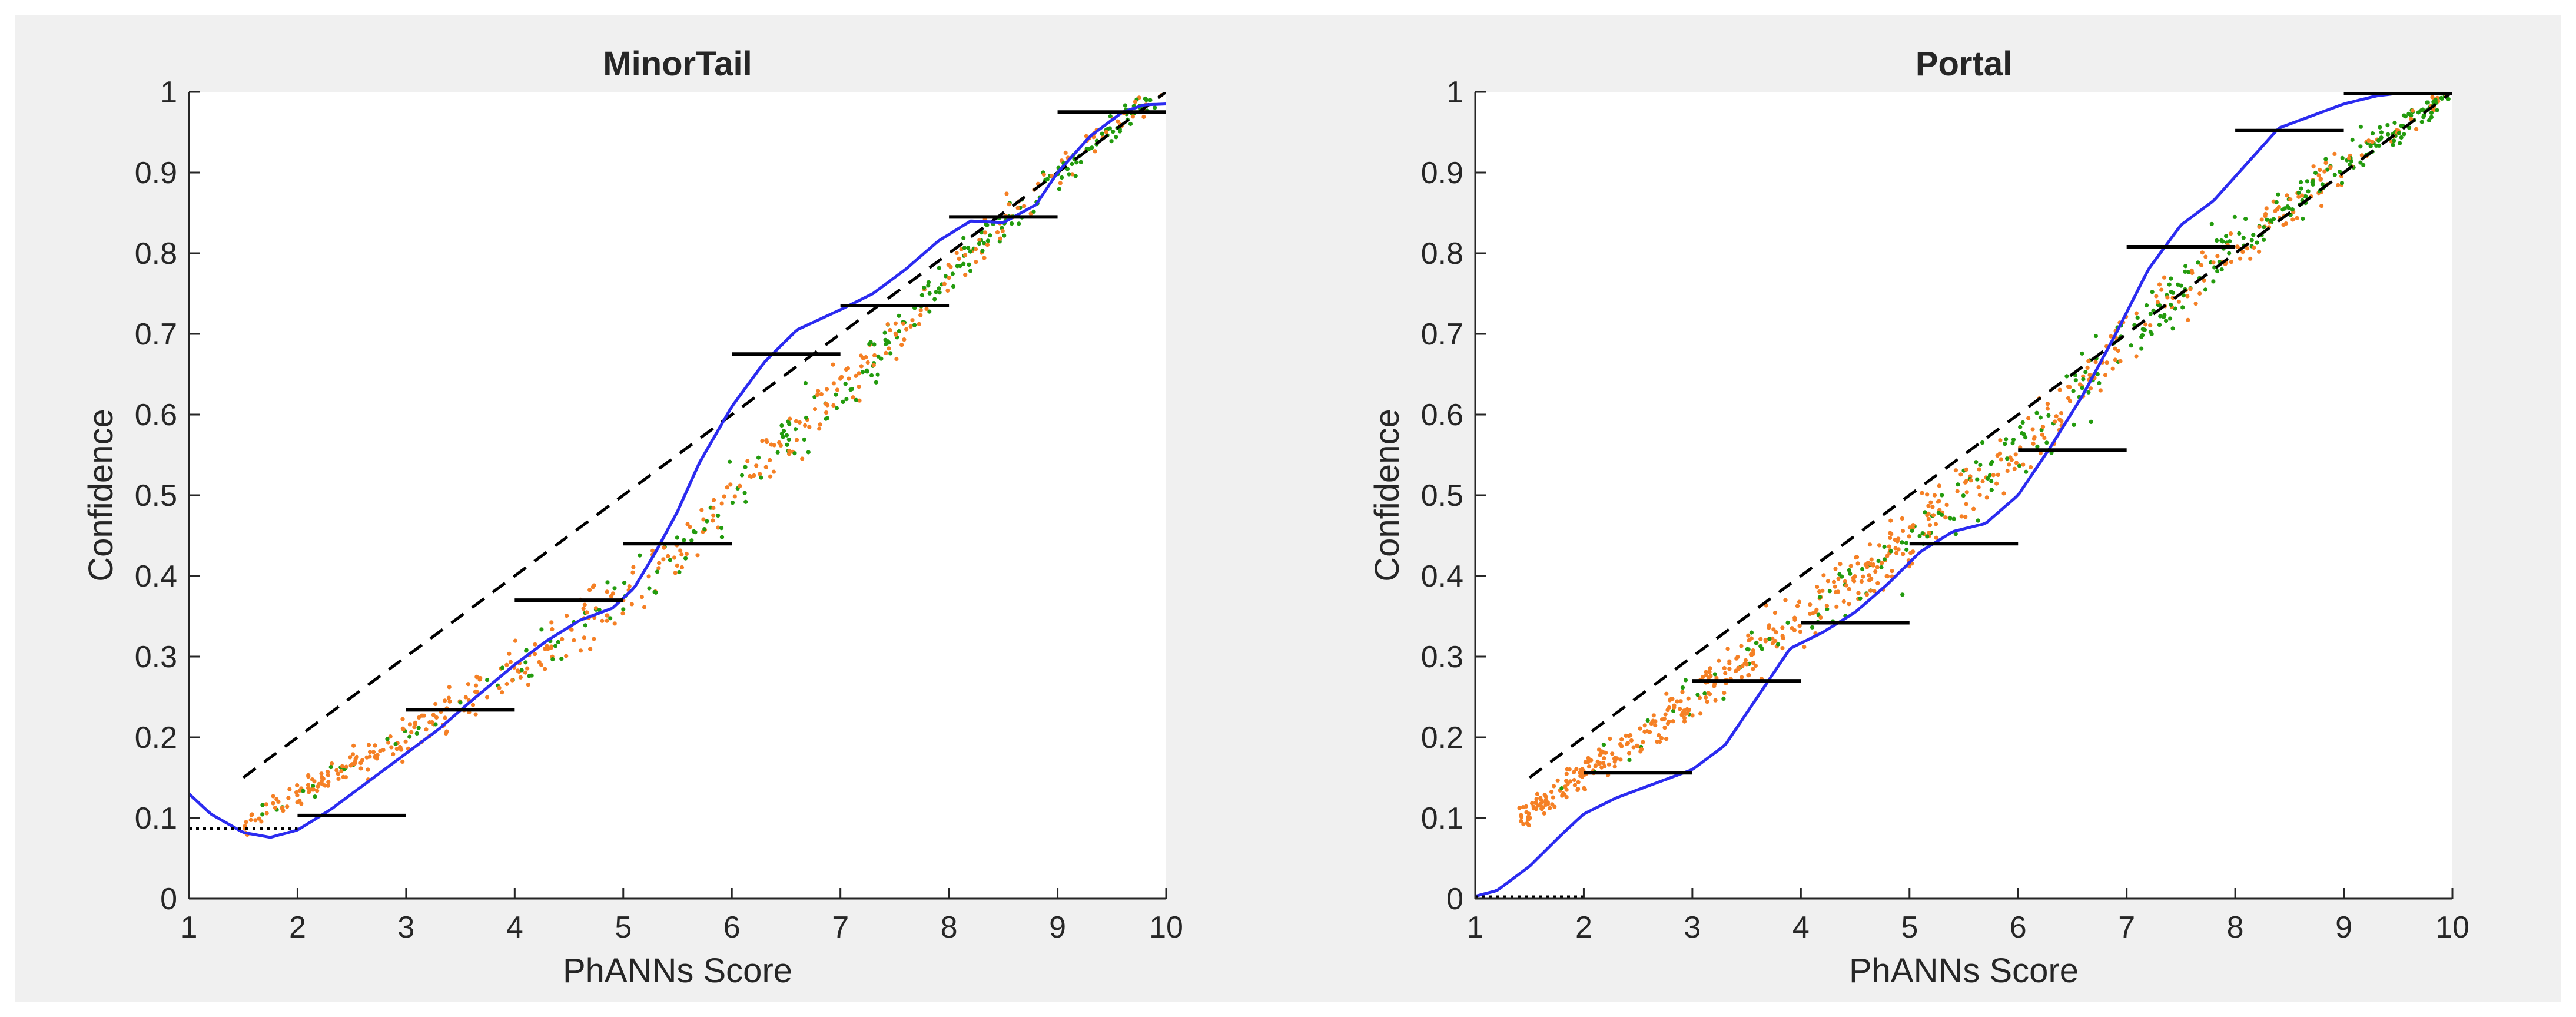 The height and width of the screenshot is (1017, 2576). Describe the element at coordinates (1801, 927) in the screenshot. I see `x-tick-label: 4` at that location.